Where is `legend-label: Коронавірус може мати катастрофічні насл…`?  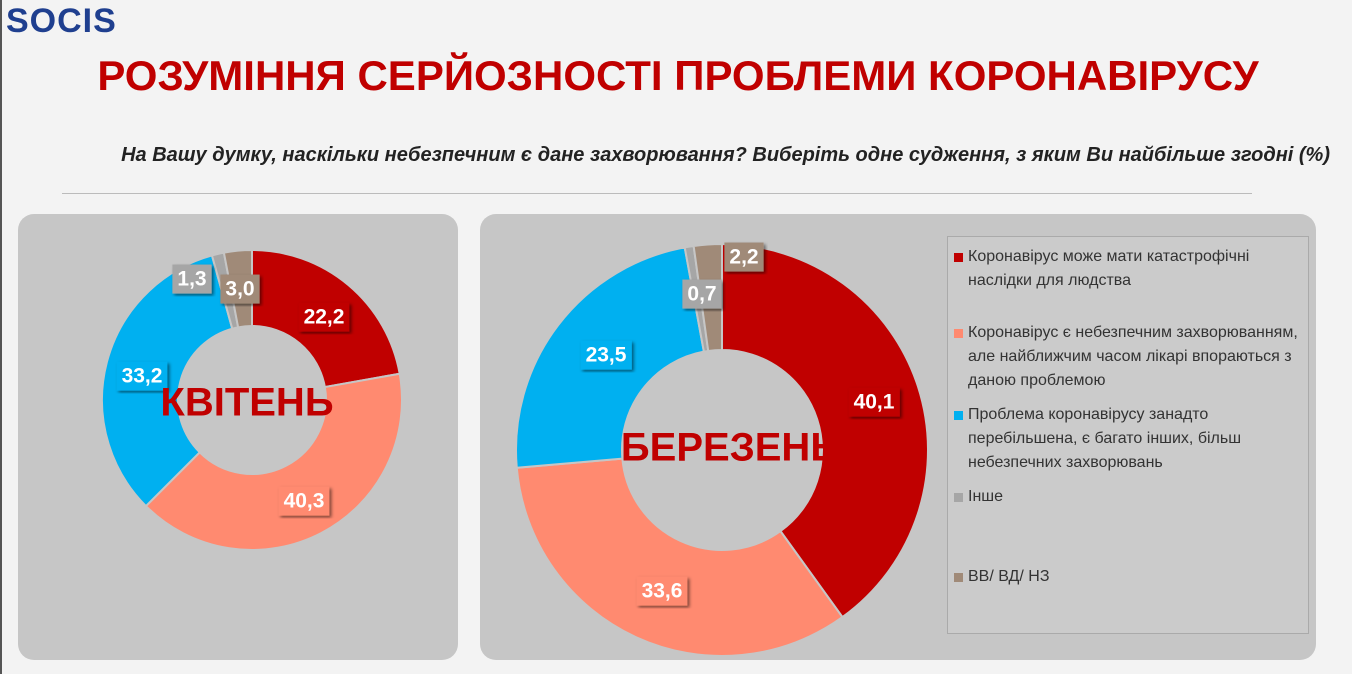 legend-label: Коронавірус може мати катастрофічні насл… is located at coordinates (1109, 268).